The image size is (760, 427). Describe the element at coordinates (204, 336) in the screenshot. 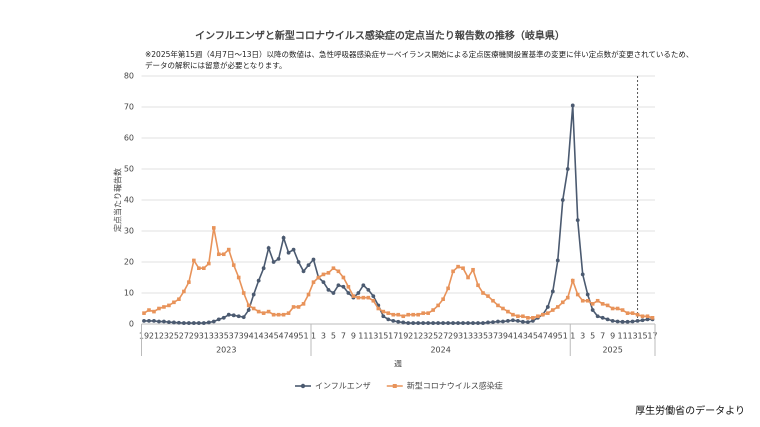

I see `x-tick-label: 31` at that location.